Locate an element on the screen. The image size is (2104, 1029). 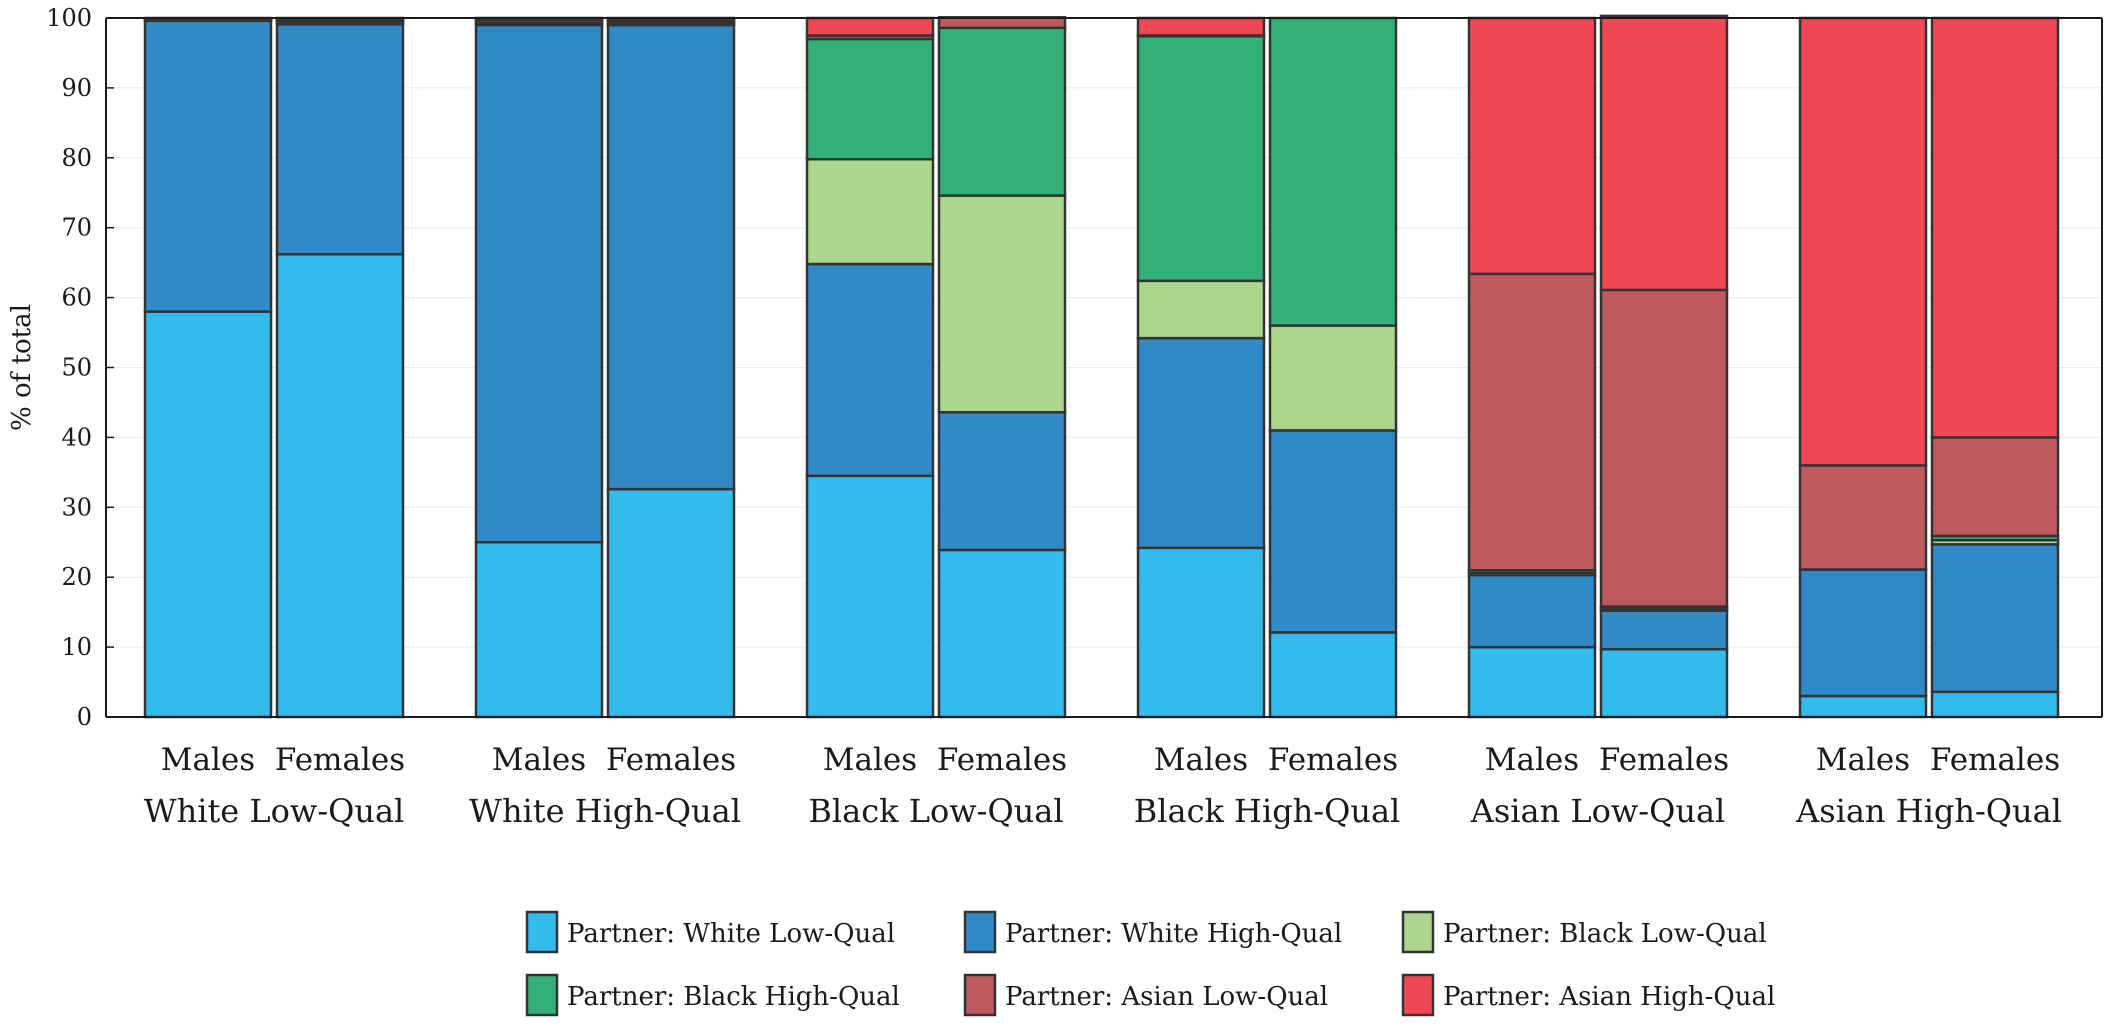
x-group-label: White High-Qual is located at coordinates (605, 811).